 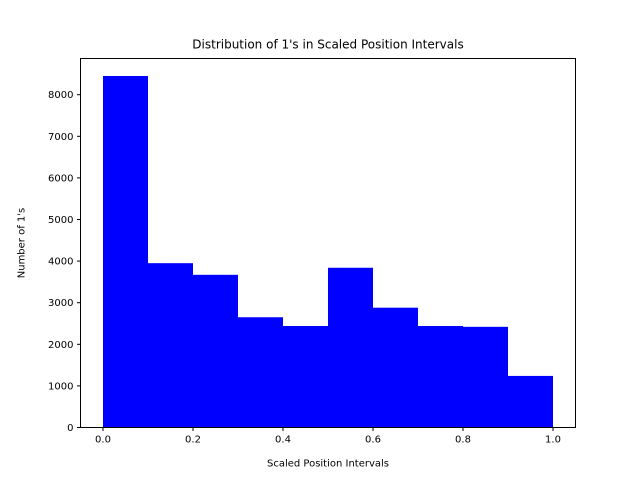 What do you see at coordinates (60, 262) in the screenshot?
I see `y-tick-label: 4000` at bounding box center [60, 262].